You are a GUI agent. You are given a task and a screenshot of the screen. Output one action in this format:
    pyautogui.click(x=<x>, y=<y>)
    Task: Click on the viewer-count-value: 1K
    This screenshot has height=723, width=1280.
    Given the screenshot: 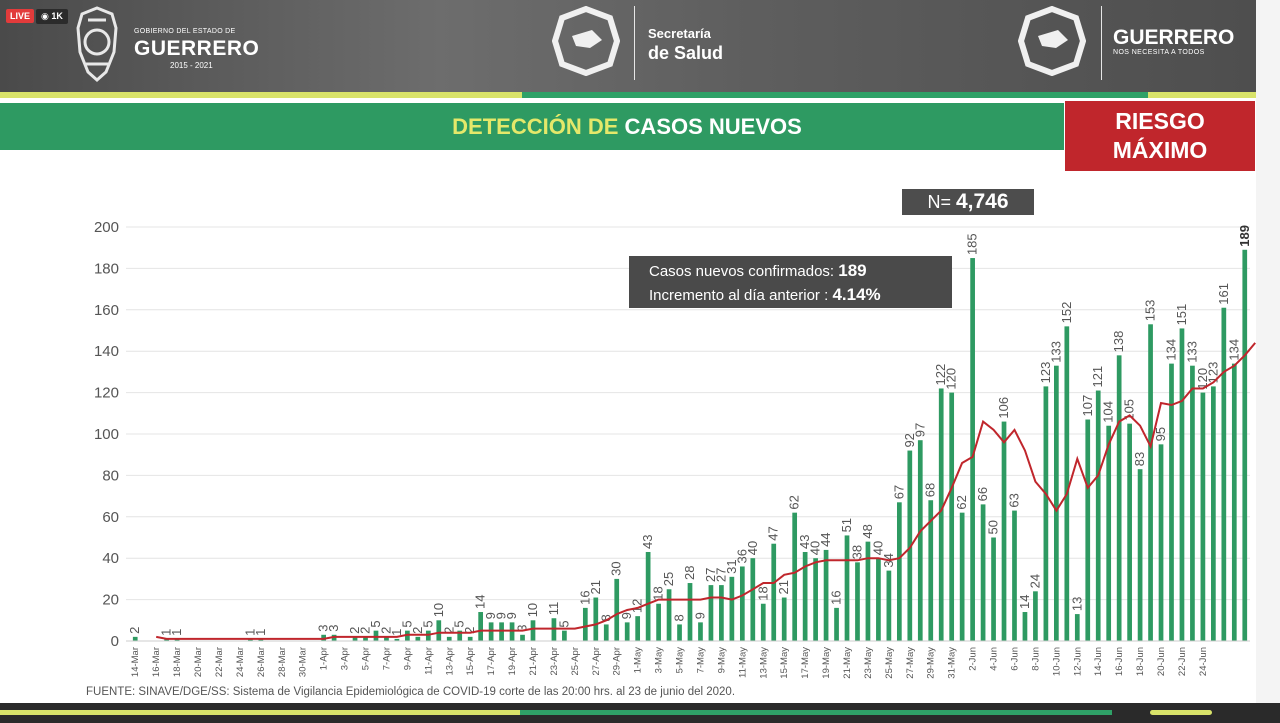 What is the action you would take?
    pyautogui.click(x=57, y=16)
    